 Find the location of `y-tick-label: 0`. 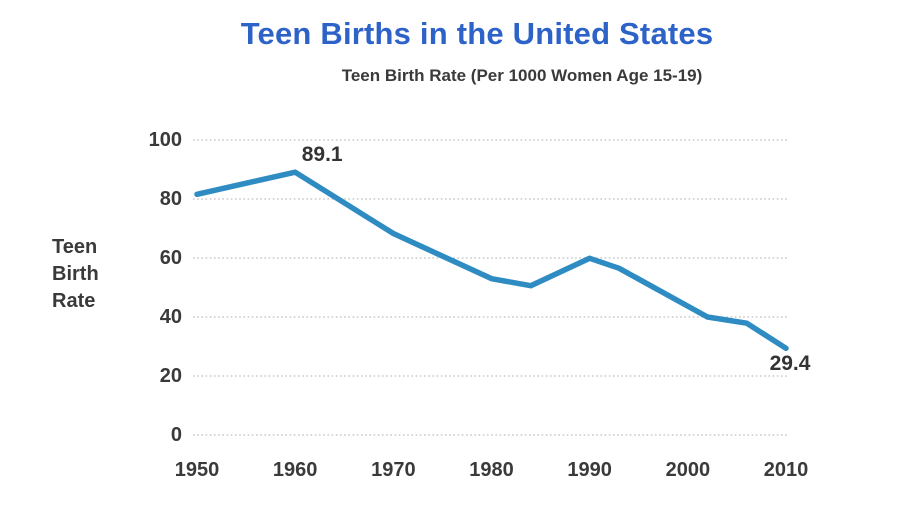

y-tick-label: 0 is located at coordinates (176, 435).